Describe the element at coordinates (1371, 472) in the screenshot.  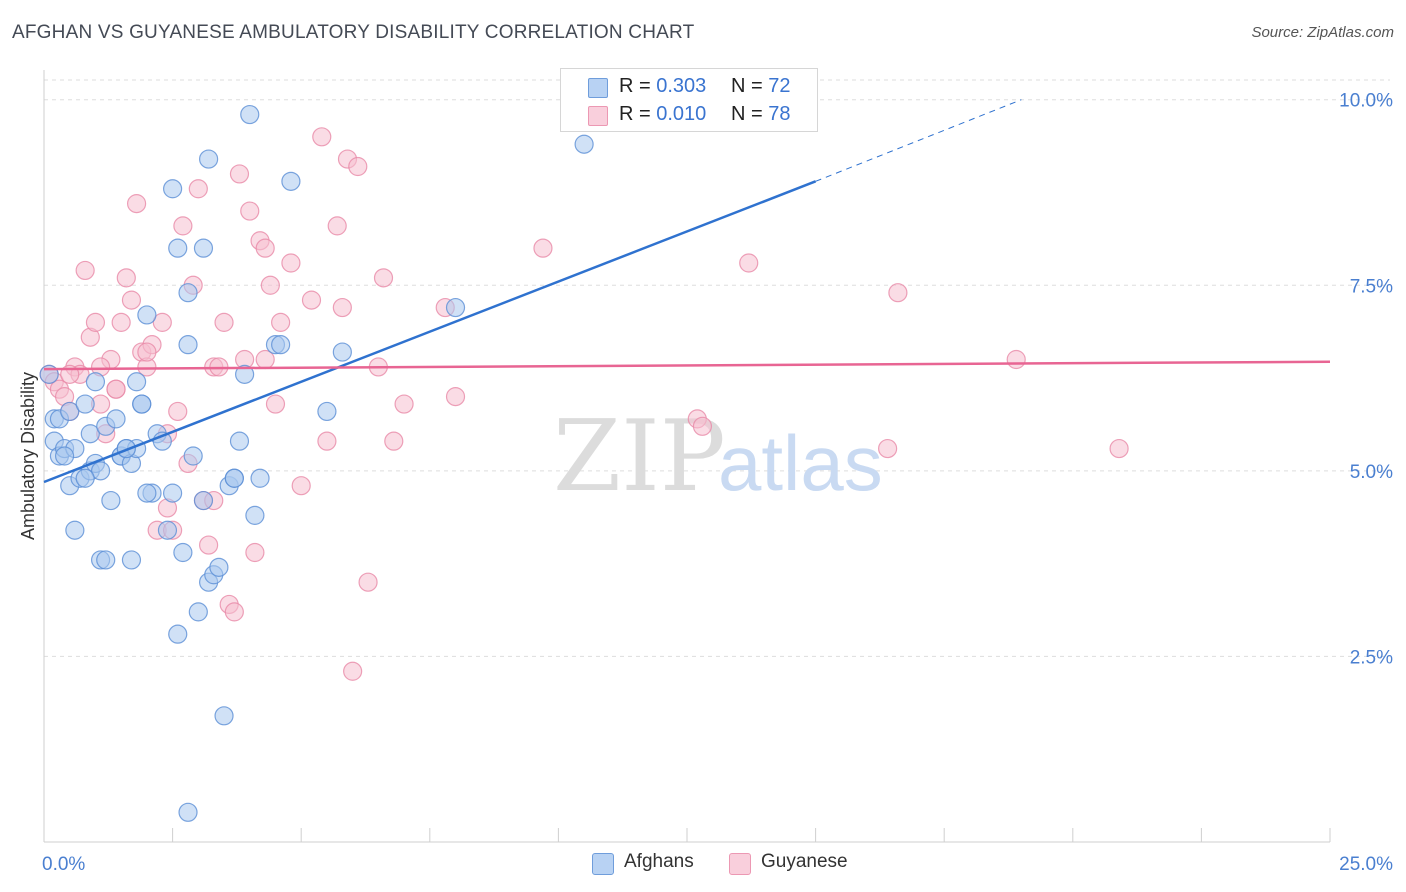
I see `y-tick-label: 5.0%` at that location.